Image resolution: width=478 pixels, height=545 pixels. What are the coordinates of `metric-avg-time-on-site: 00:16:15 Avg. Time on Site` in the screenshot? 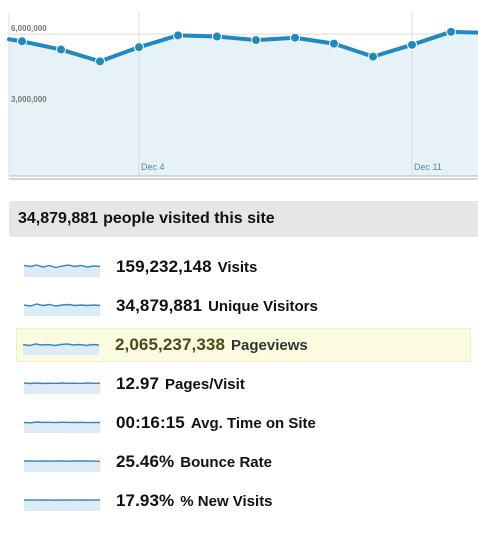 It's located at (245, 423).